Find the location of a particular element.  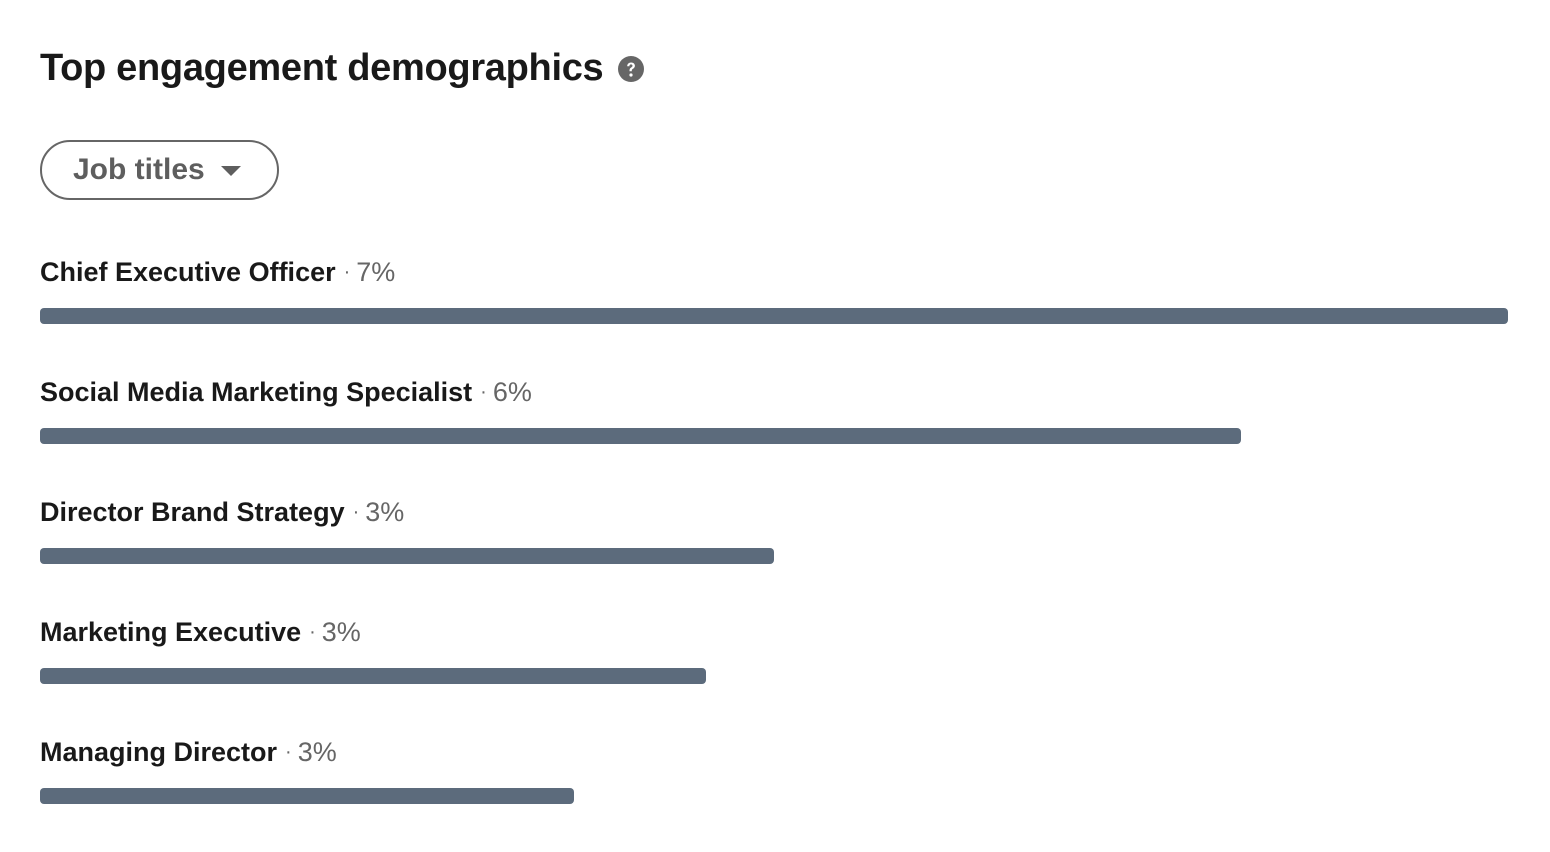

page-title: Top engagement demographics is located at coordinates (322, 67).